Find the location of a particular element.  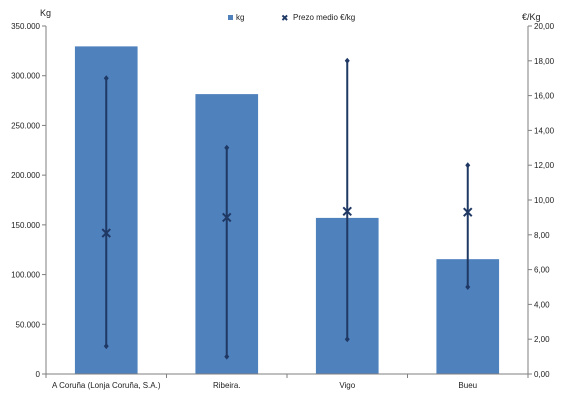

x-tick-label-3: Bueu is located at coordinates (467, 385).